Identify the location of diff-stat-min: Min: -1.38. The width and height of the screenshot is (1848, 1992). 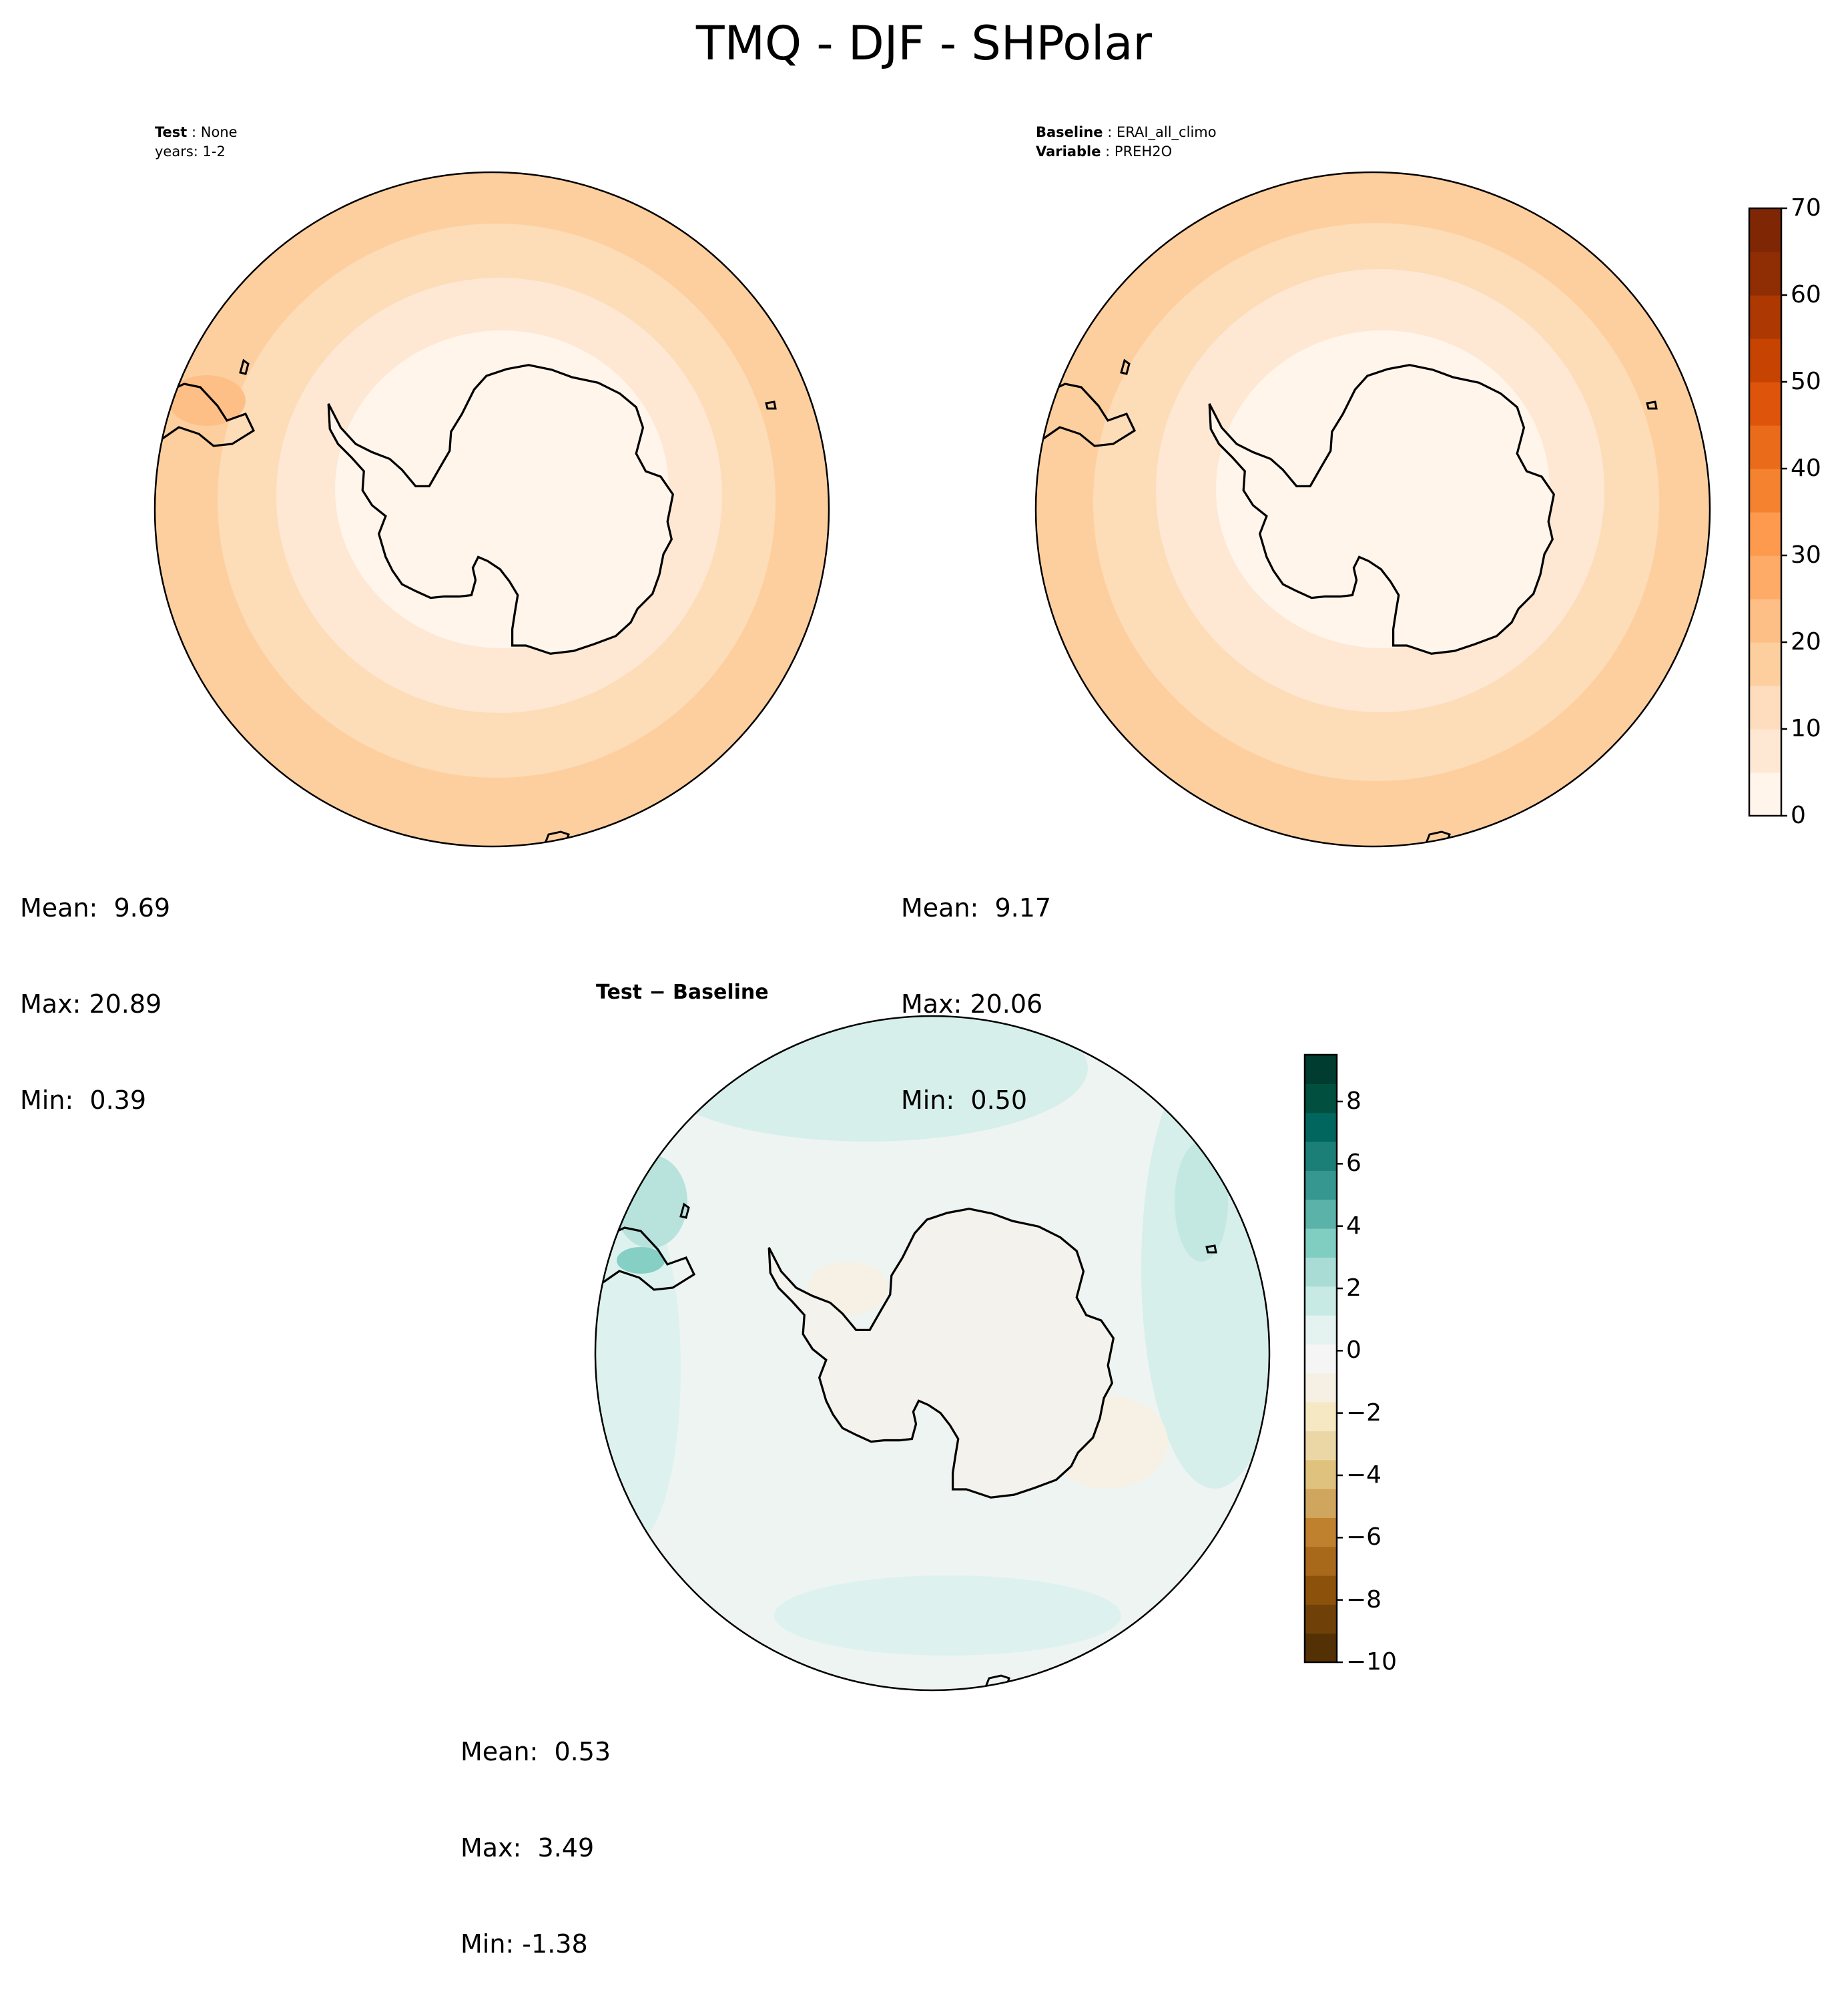
(524, 1944).